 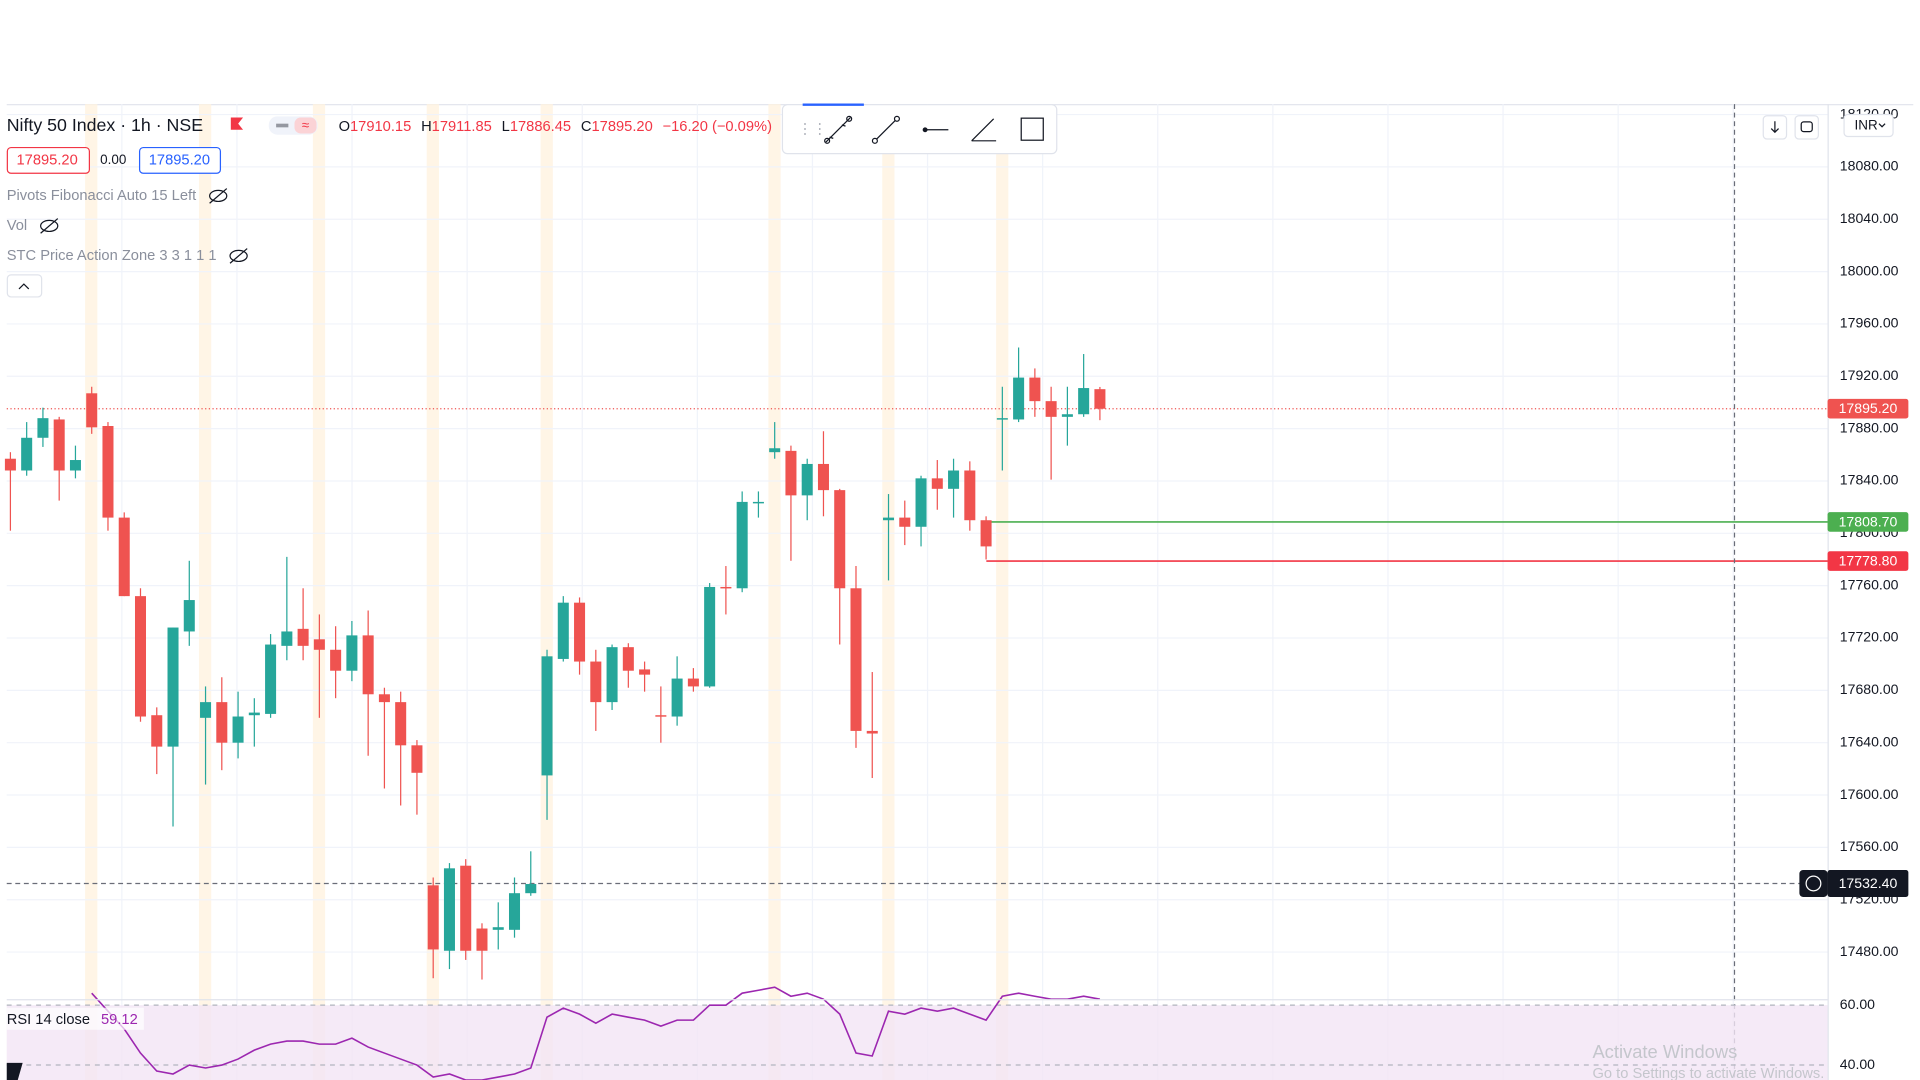 I want to click on reset-icon, so click(x=1806, y=127).